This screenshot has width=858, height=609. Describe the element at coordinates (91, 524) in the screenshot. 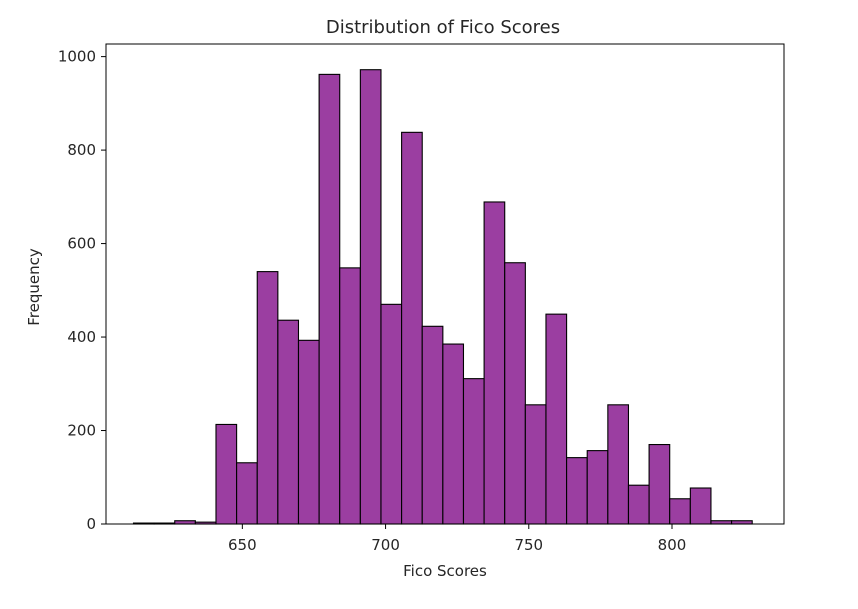

I see `y-tick-label: 0` at that location.